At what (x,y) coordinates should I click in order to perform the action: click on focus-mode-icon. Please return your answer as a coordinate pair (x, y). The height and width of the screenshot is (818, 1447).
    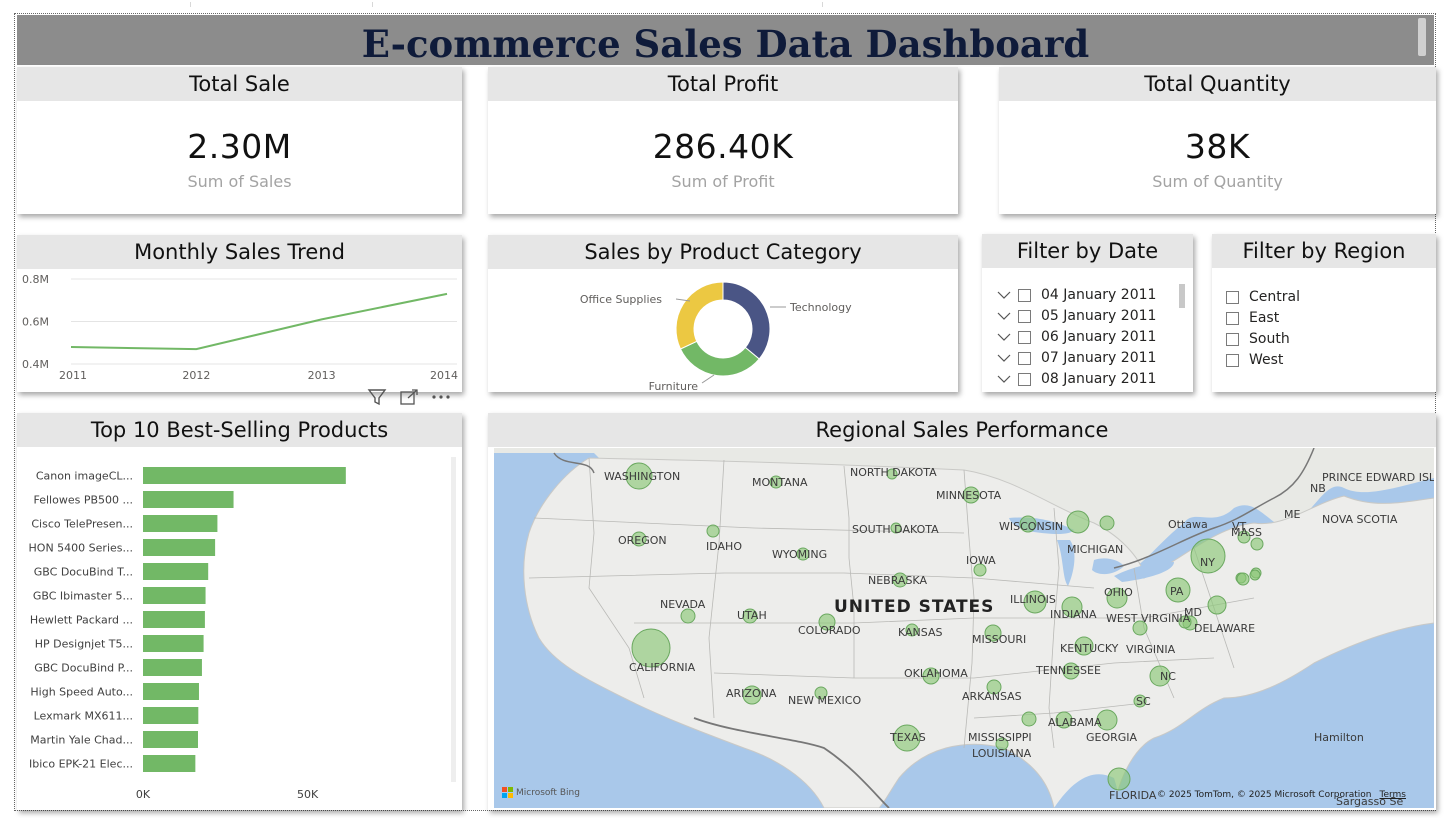
    Looking at the image, I should click on (409, 397).